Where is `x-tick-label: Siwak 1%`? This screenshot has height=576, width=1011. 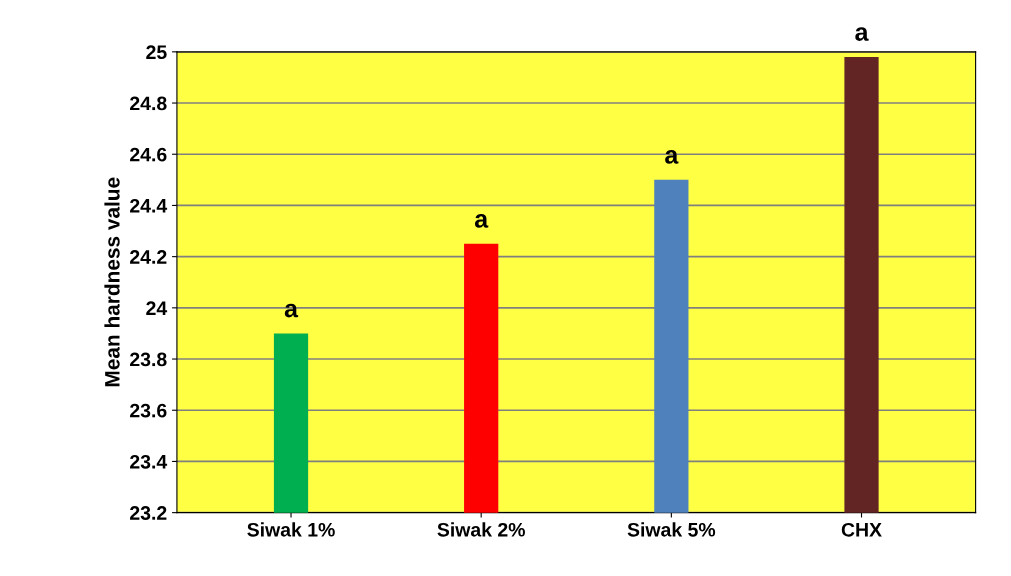
x-tick-label: Siwak 1% is located at coordinates (291, 529).